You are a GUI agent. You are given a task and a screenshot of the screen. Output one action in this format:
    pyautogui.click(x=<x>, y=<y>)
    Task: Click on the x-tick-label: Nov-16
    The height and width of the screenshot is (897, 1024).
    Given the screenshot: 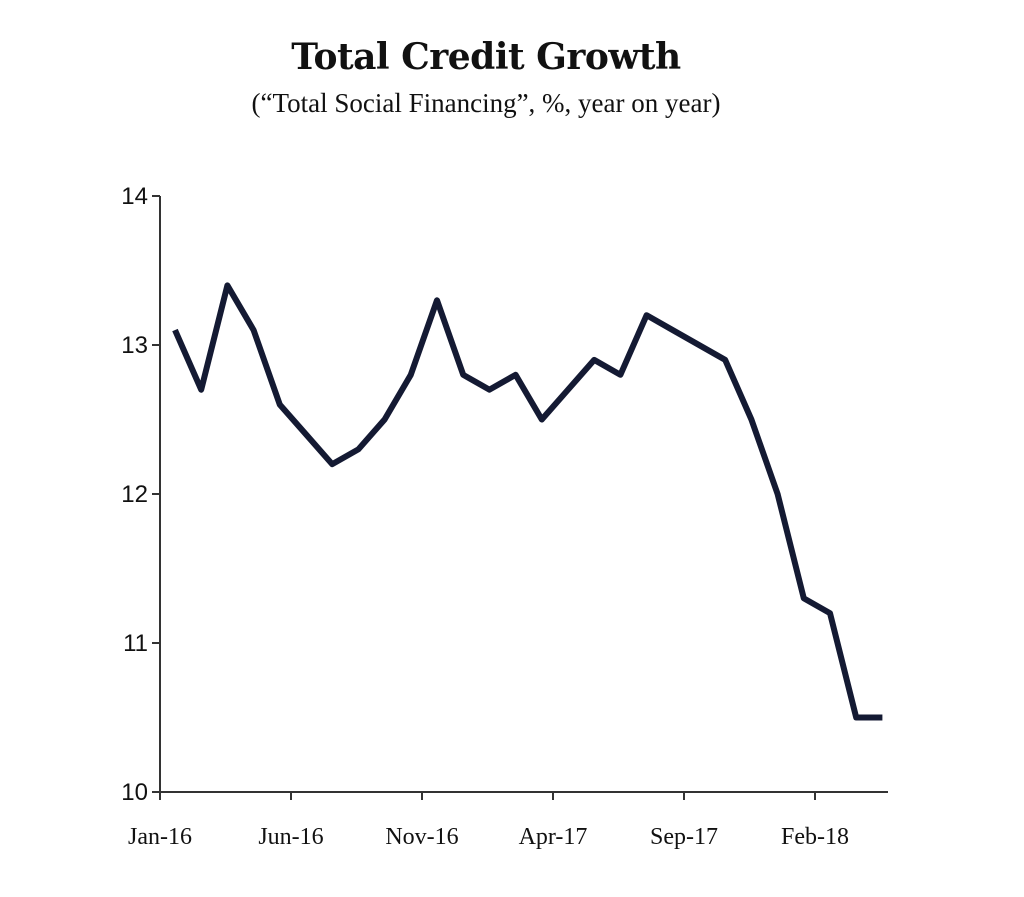 What is the action you would take?
    pyautogui.click(x=421, y=837)
    